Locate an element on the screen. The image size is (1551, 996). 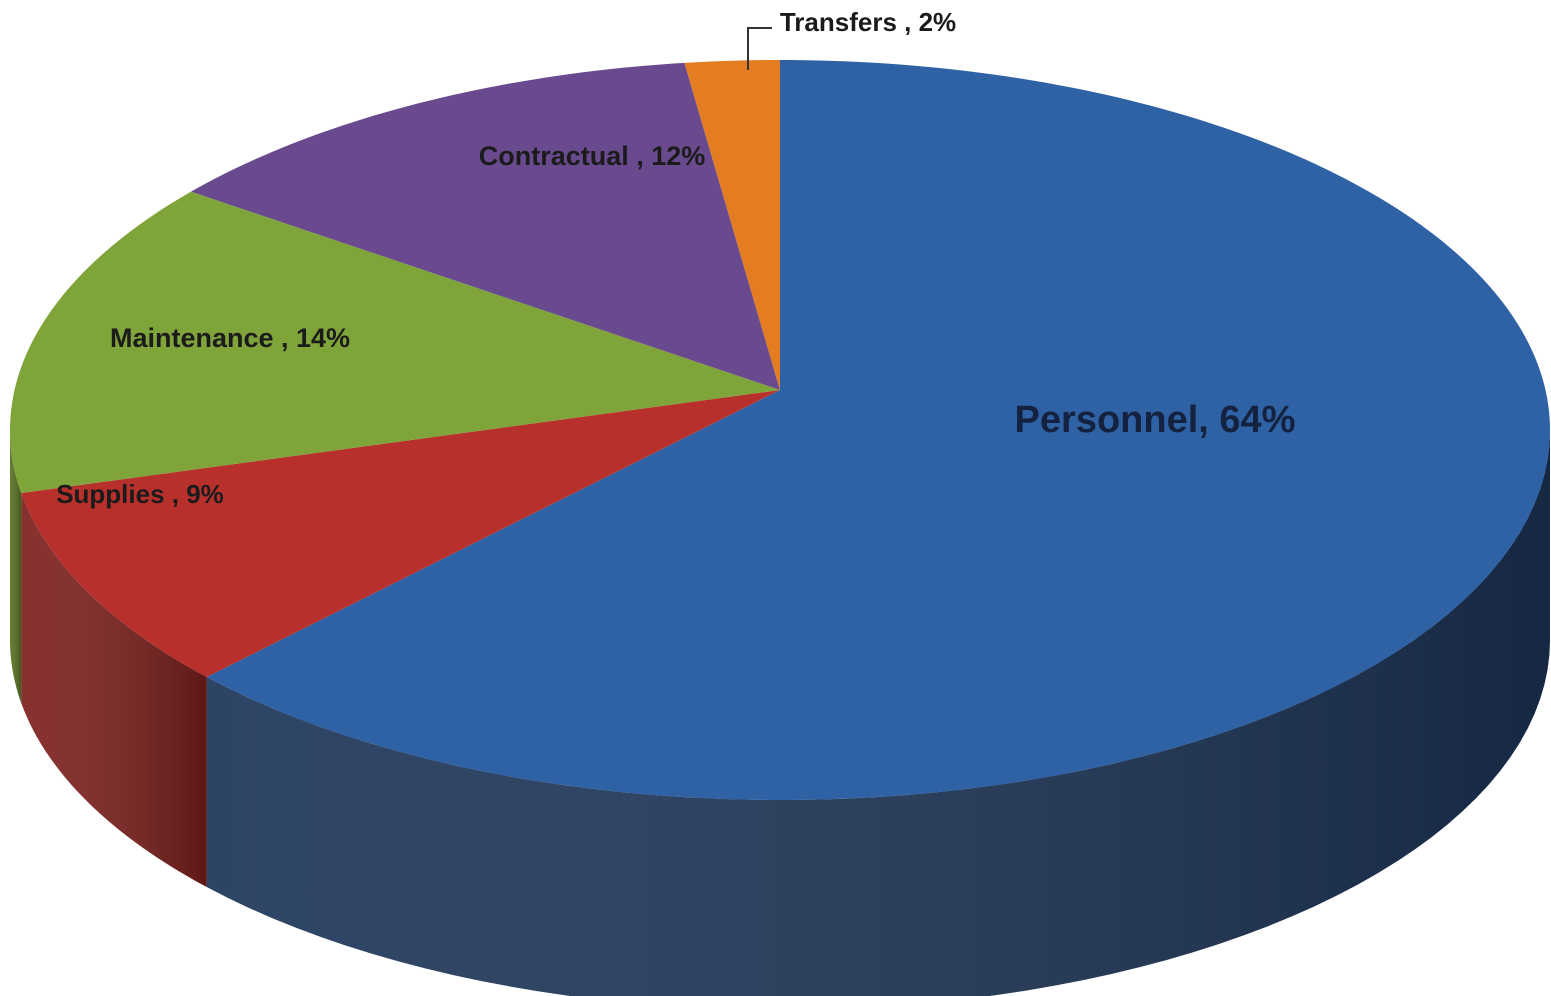
data-label: Personnel, 64% is located at coordinates (1155, 420).